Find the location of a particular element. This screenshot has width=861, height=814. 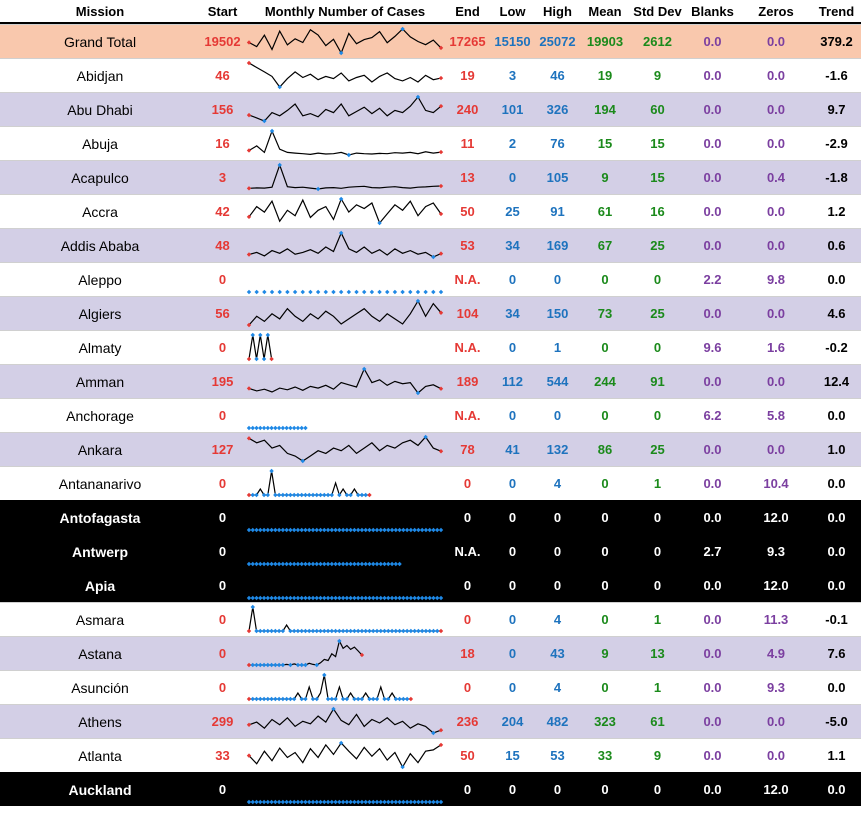

table-row: Antwerp 0 N.A. 0 0 0 0 2.7 9.3 0.0 is located at coordinates (430, 551).